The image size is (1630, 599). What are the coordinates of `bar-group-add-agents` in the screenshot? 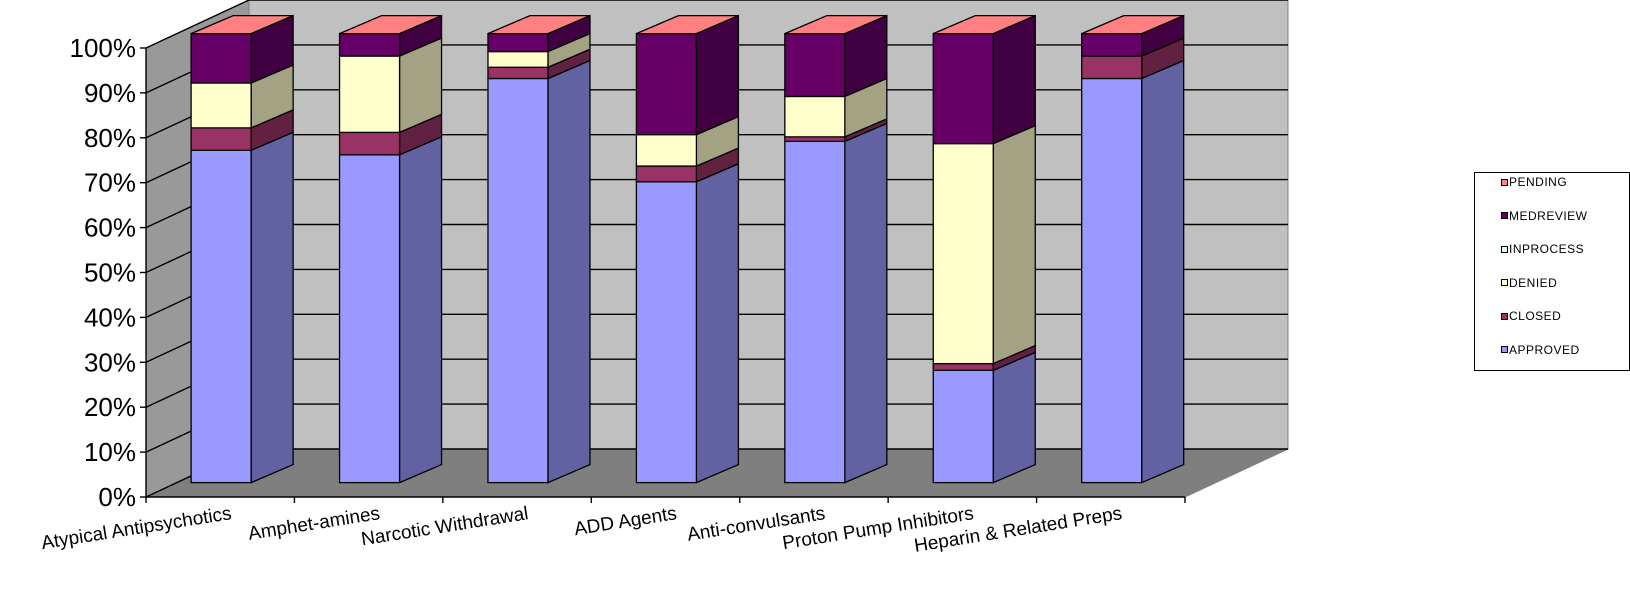 It's located at (687, 249).